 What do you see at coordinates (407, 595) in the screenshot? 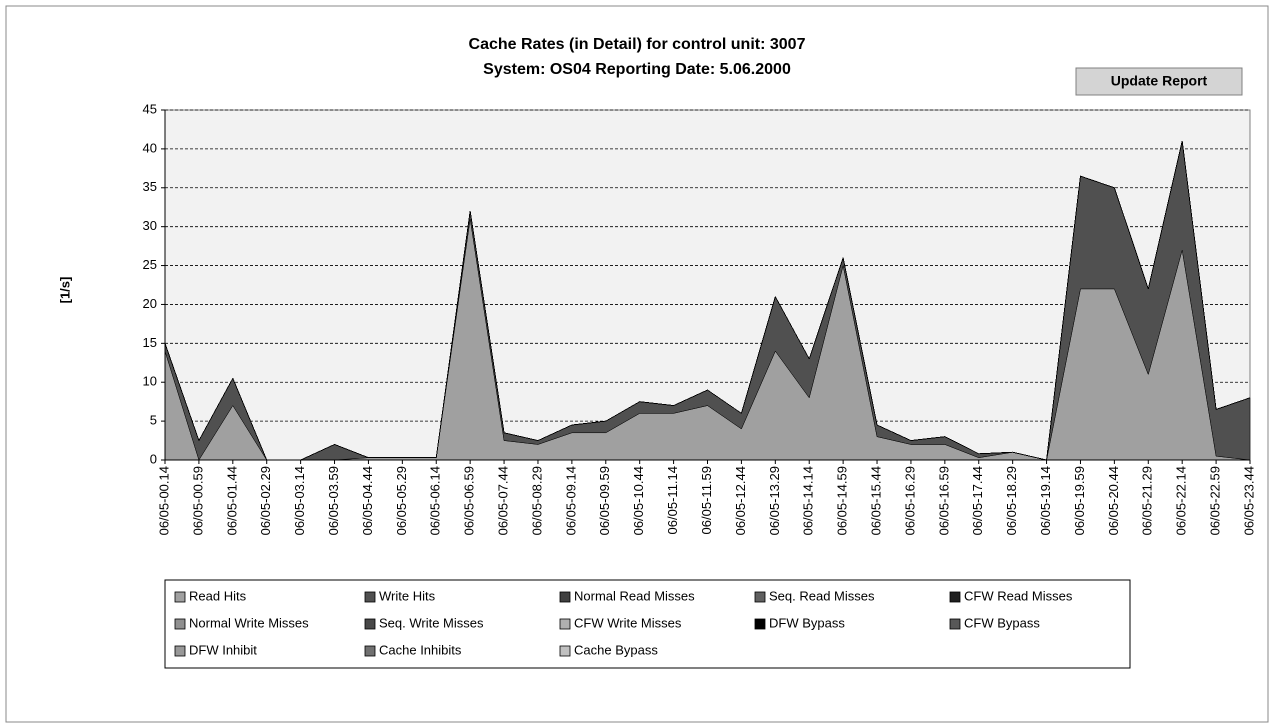
I see `legend-label: Write Hits` at bounding box center [407, 595].